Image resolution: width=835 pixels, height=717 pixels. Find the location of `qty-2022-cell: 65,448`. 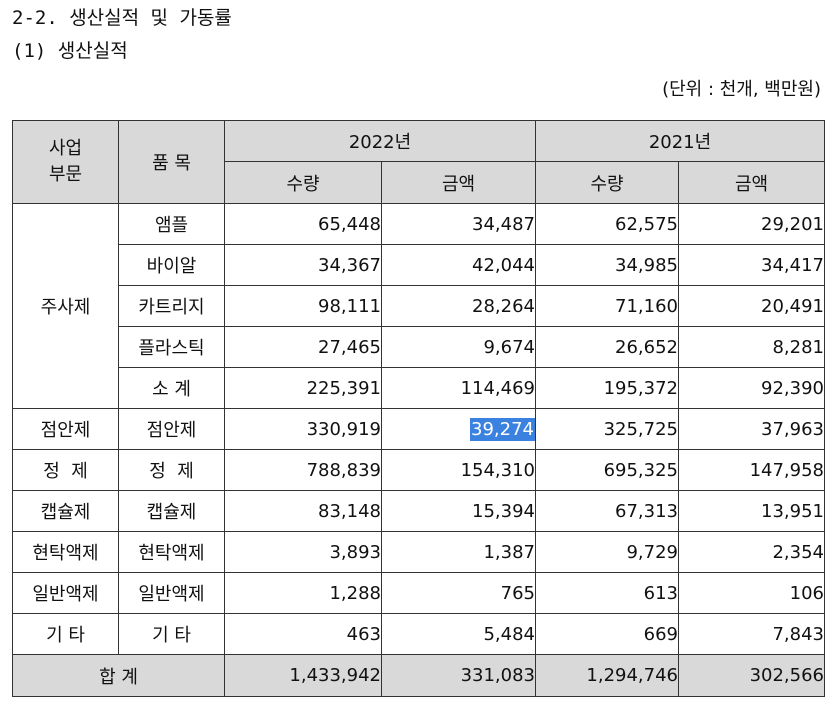

qty-2022-cell: 65,448 is located at coordinates (303, 224).